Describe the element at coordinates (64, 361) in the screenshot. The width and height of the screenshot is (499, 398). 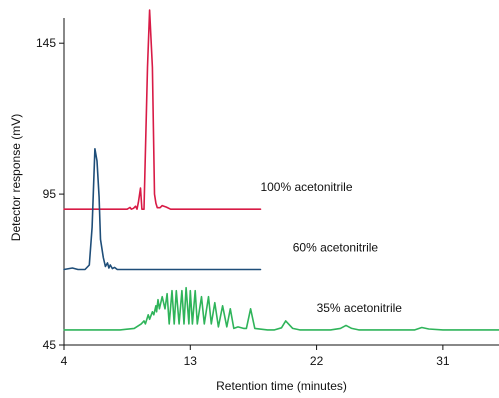
I see `x-tick-label: 4` at that location.